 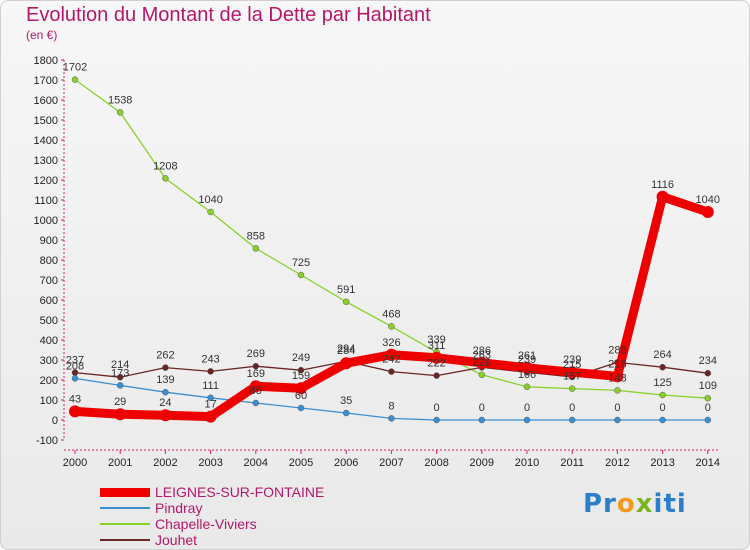 I want to click on y-tick-label: 700, so click(x=49, y=281).